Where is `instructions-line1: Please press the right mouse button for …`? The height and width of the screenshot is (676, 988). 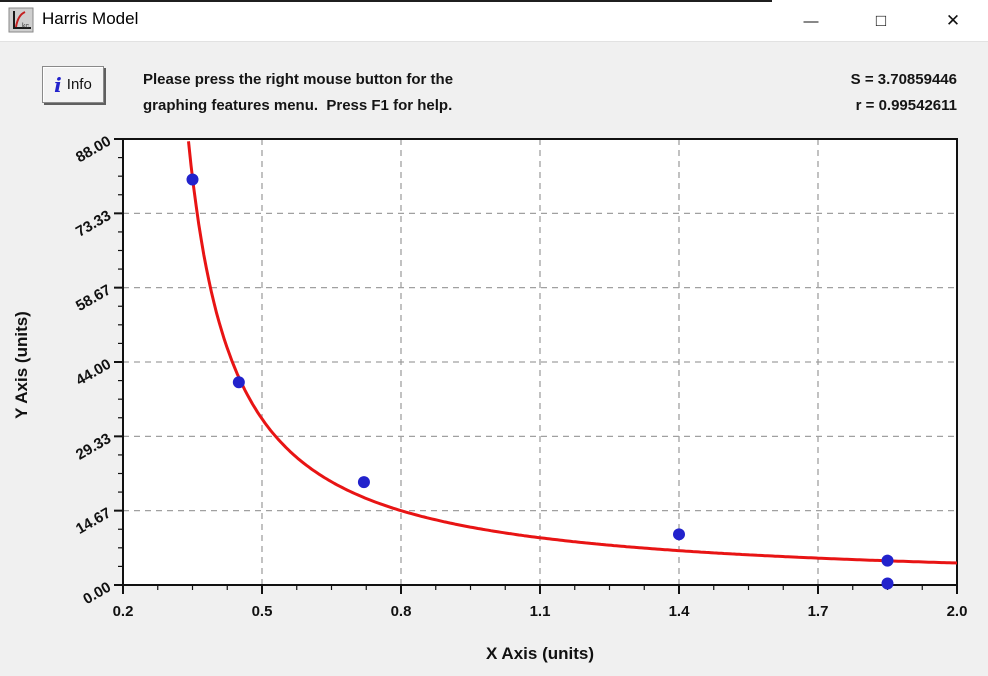
instructions-line1: Please press the right mouse button for … is located at coordinates (298, 79).